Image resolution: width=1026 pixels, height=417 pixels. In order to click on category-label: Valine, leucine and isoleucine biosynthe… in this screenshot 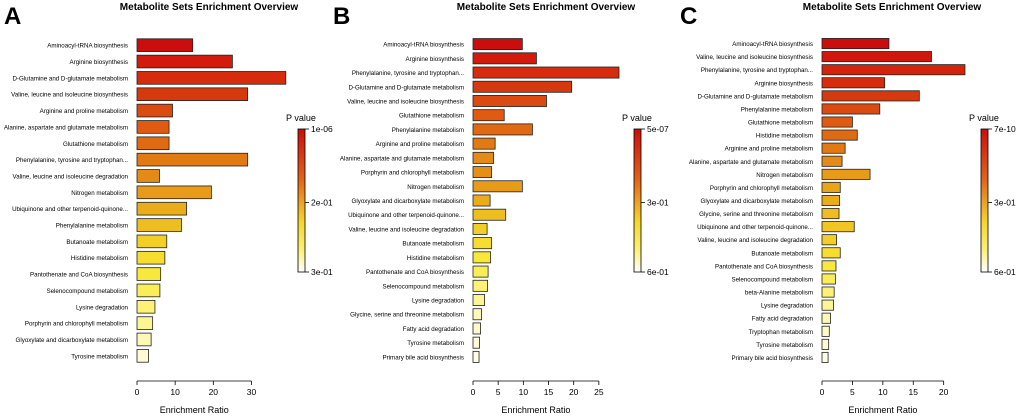, I will do `click(754, 57)`.